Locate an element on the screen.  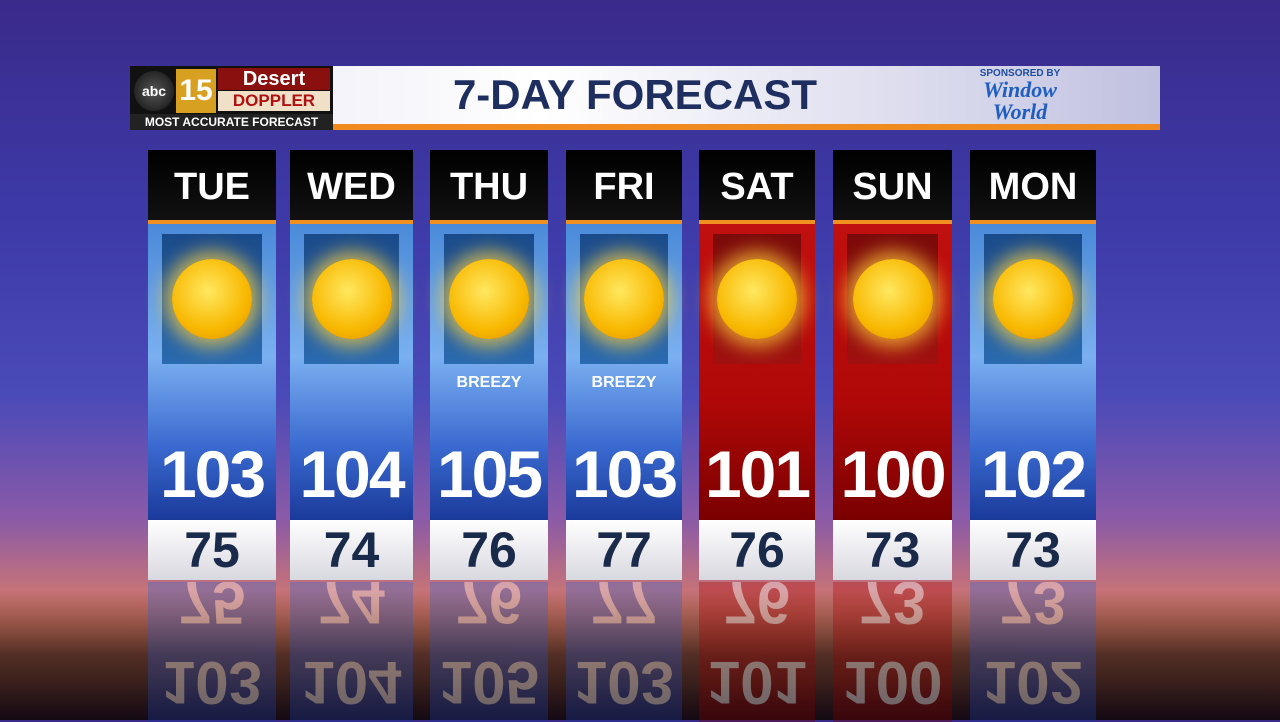
forecast-panel: 101 is located at coordinates (757, 372).